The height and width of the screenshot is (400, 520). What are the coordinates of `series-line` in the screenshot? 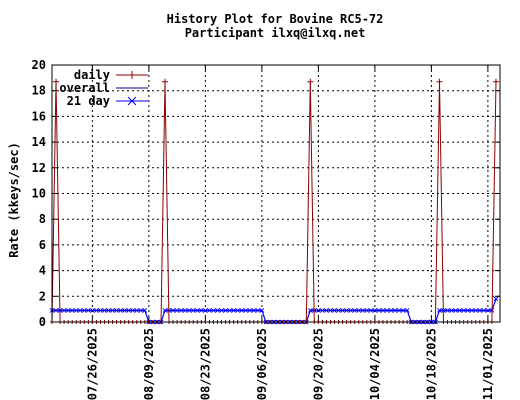 It's located at (274, 310).